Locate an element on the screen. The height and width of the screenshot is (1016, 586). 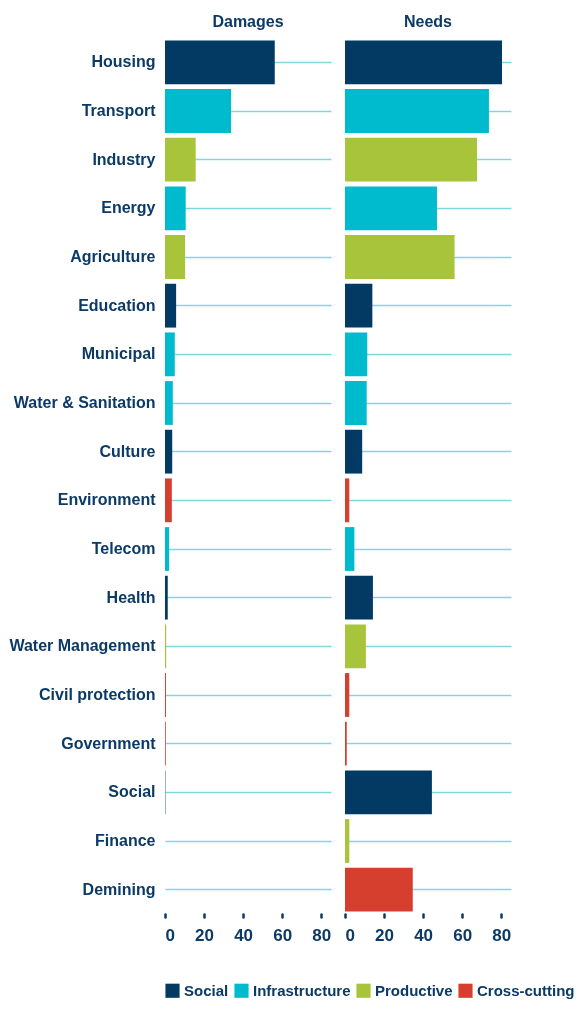
y-tick-label: Energy is located at coordinates (128, 208).